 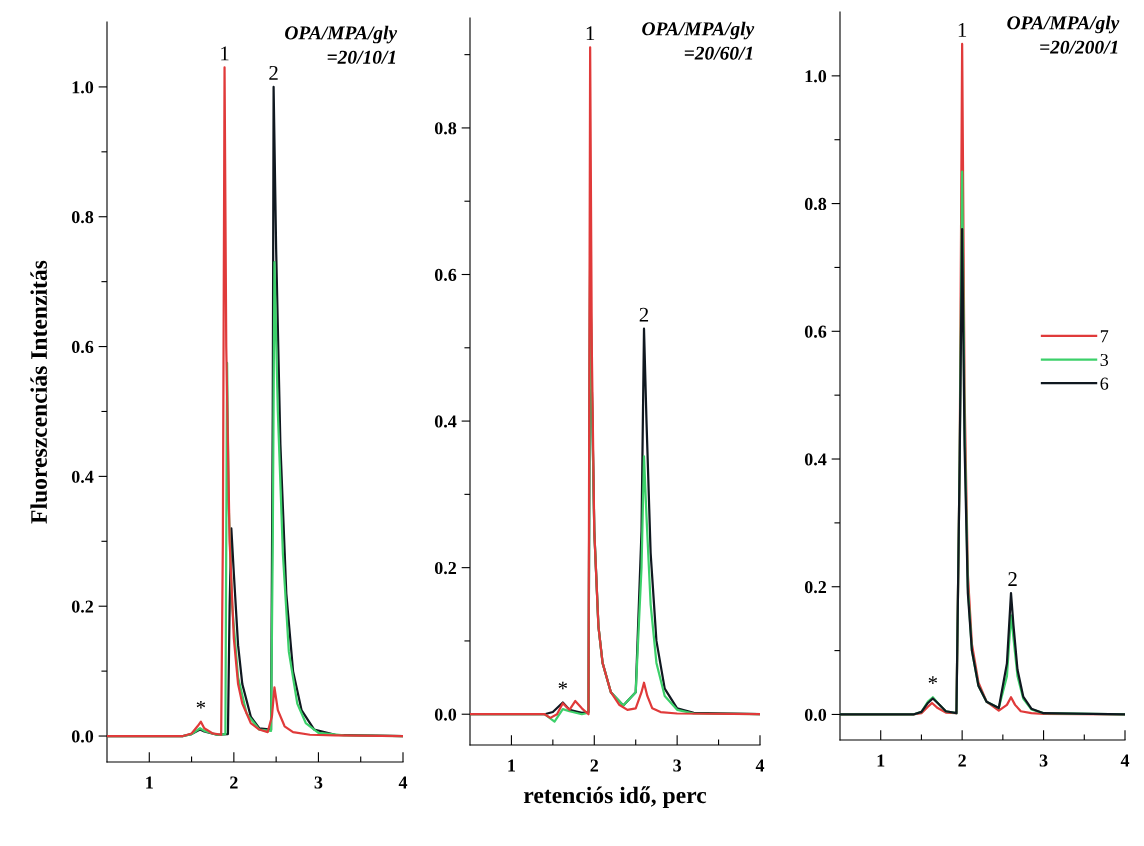 I want to click on y-axis-title: Fluoreszcenciás Intenzitás, so click(x=39, y=392).